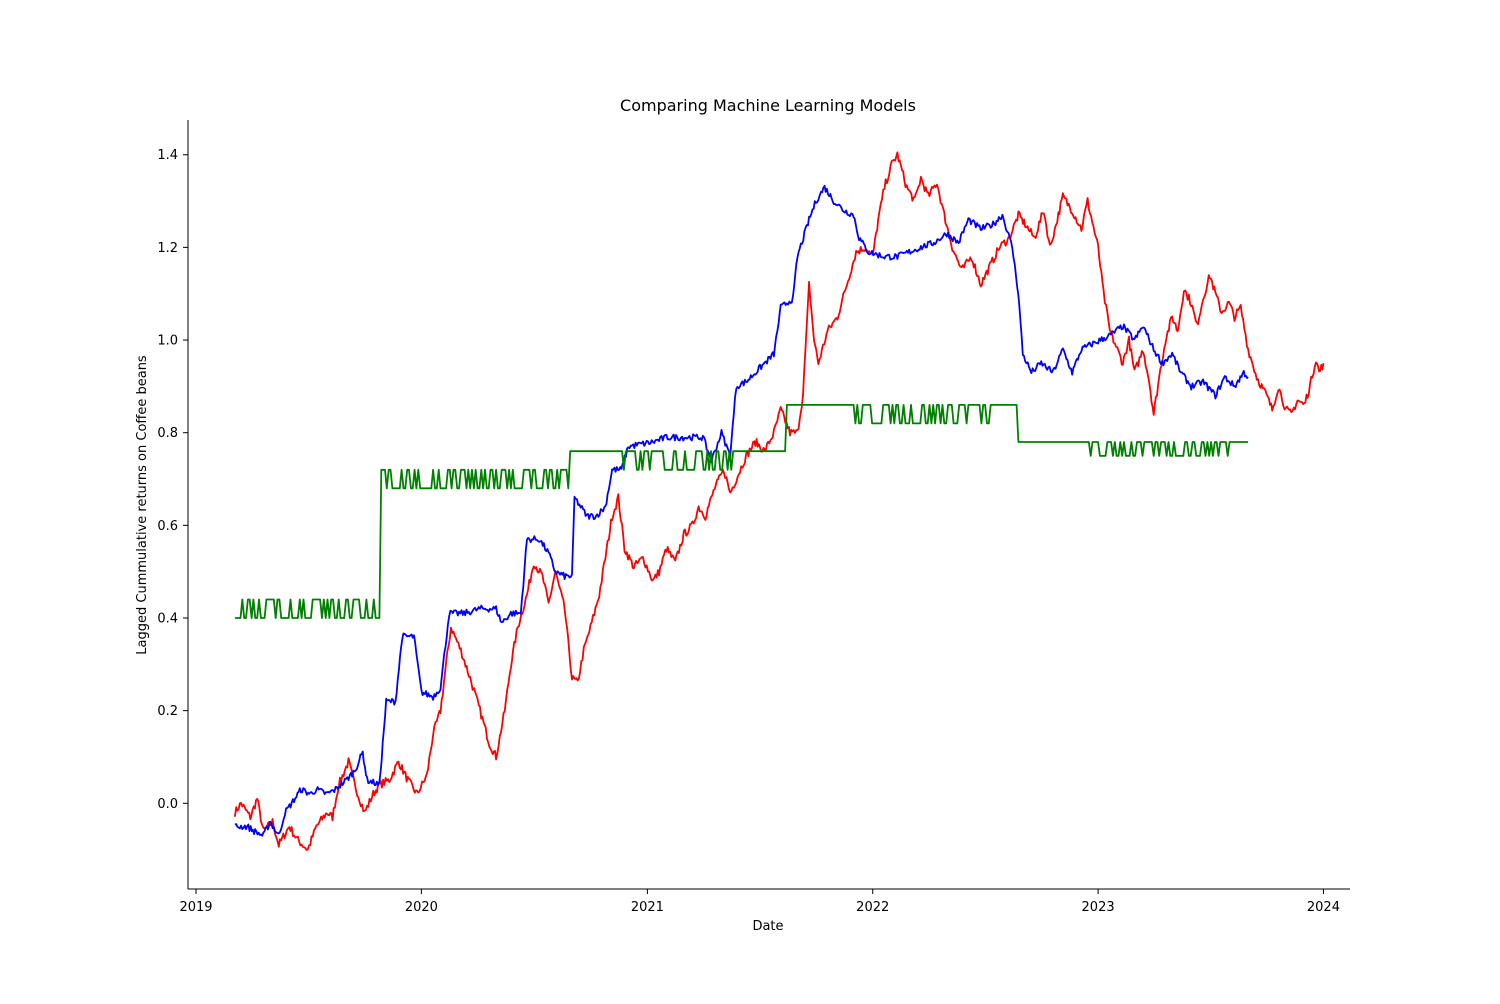  What do you see at coordinates (172, 480) in the screenshot?
I see `y-ticks: 0.0 0.2 0.4 0.6 0.8 1.0 1.2 1.4` at bounding box center [172, 480].